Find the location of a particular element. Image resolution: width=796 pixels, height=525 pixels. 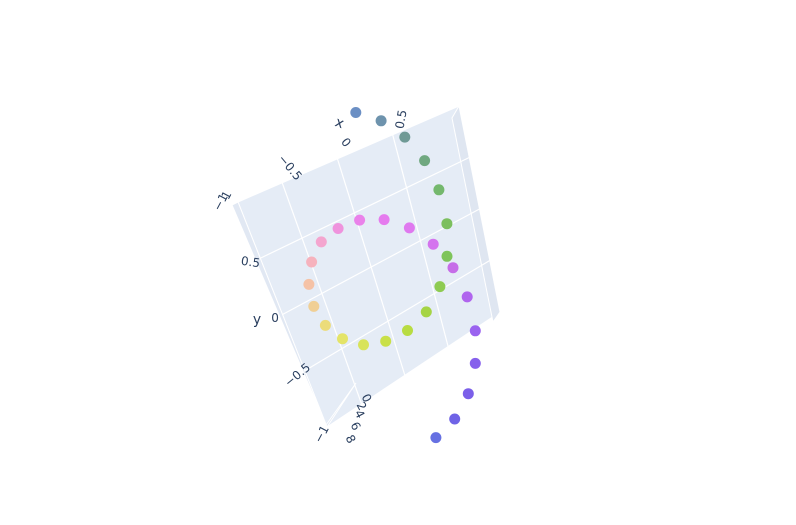

y-tick-label: 0.5 is located at coordinates (250, 262).